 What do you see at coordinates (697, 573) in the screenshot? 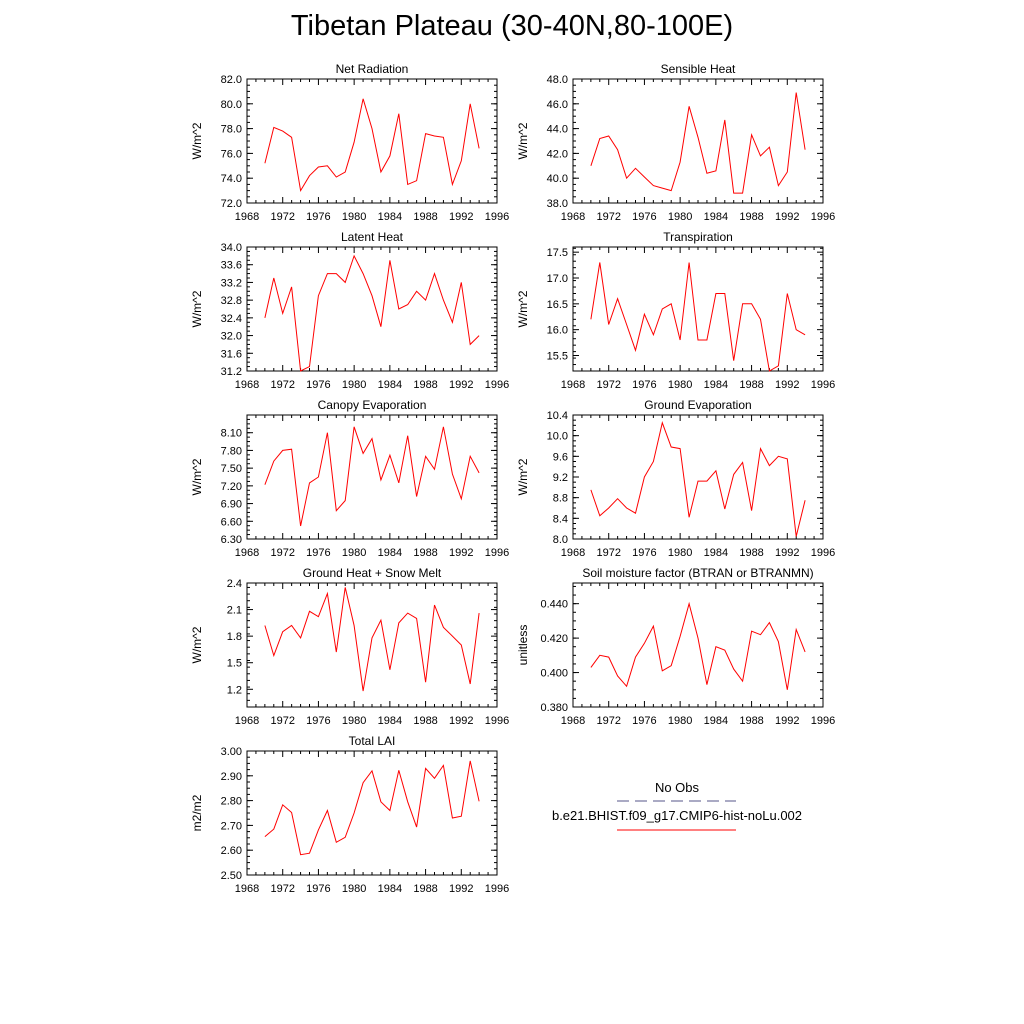
I see `chart-title: Soil moisture factor (BTRAN or BTRANMN)` at bounding box center [697, 573].